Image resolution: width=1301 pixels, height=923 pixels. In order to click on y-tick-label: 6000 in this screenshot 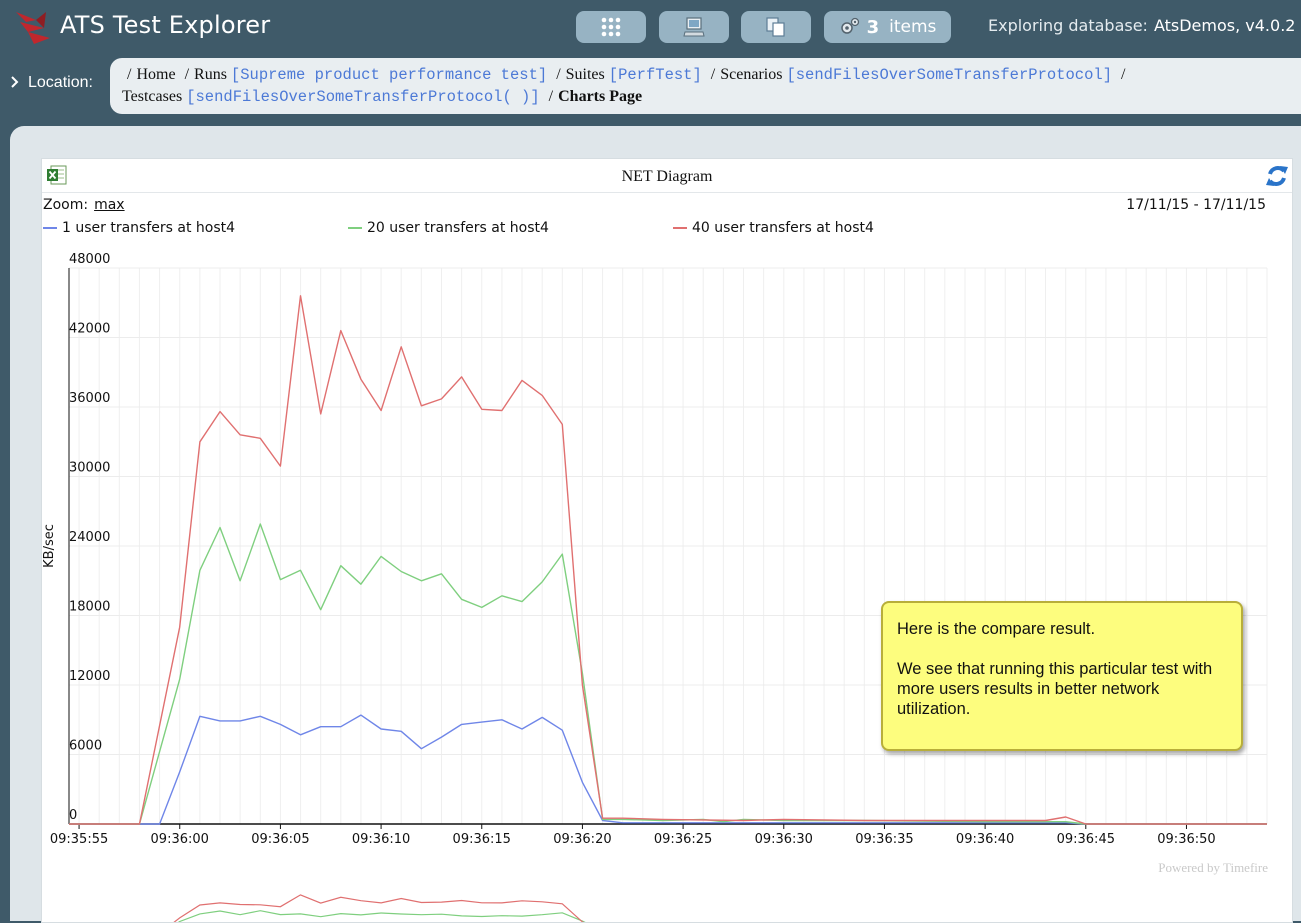, I will do `click(85, 746)`.